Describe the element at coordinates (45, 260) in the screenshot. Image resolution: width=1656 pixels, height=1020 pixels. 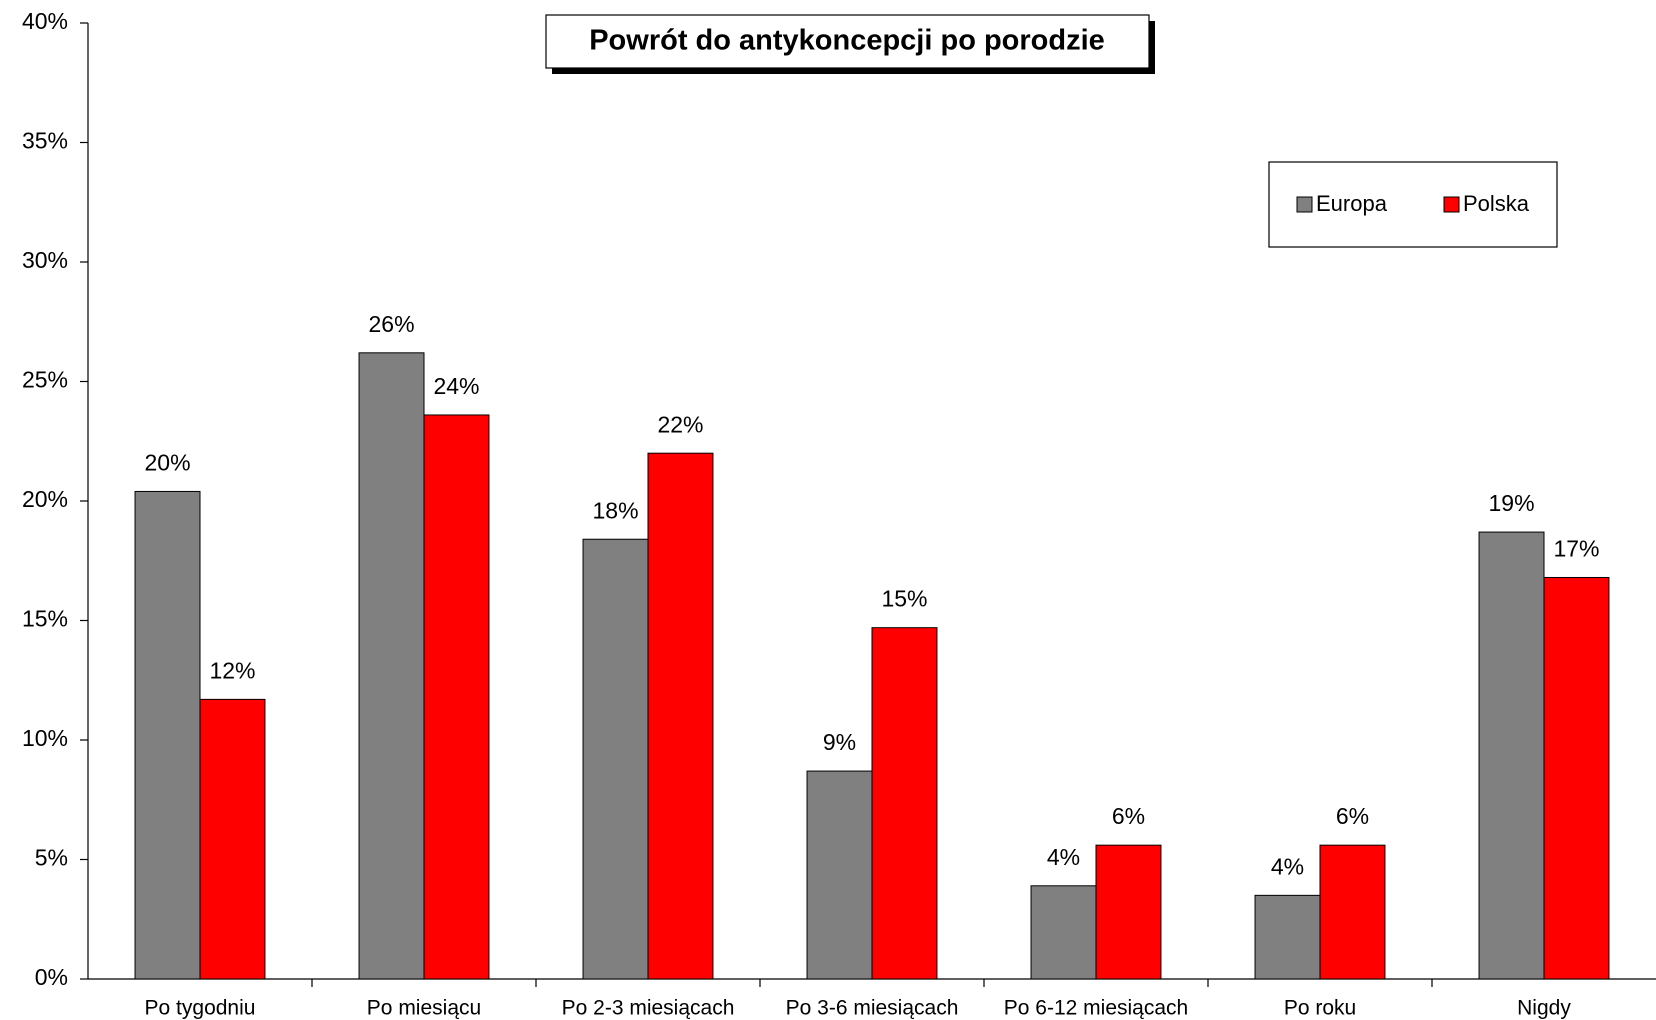
I see `y-tick-label: 30%` at that location.